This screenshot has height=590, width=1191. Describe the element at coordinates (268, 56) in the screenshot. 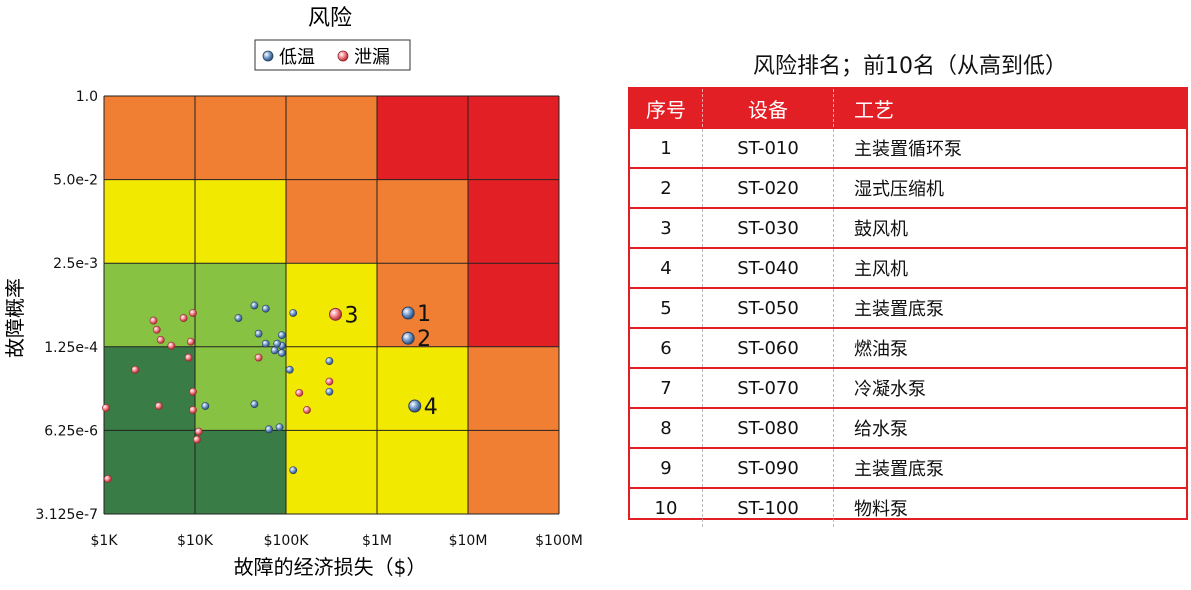

I see `legend-marker-cryogenic` at that location.